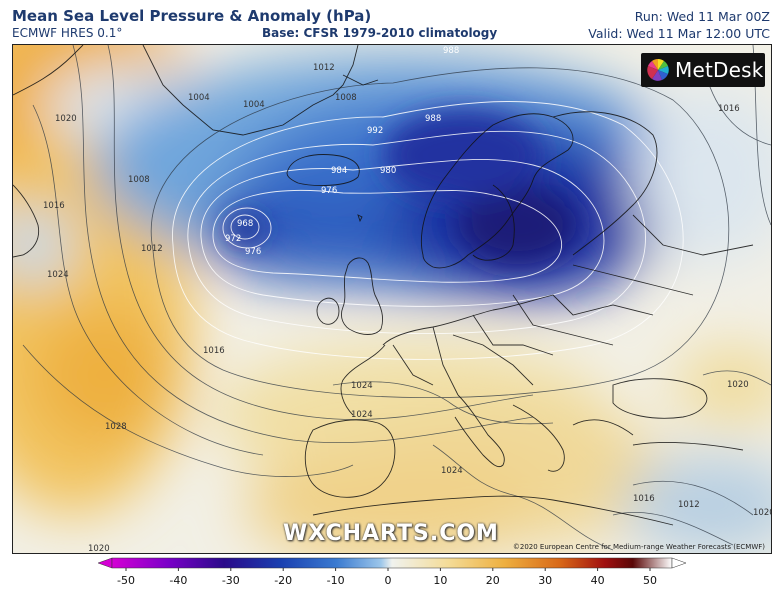  I want to click on colorbar-gradient, so click(392, 563).